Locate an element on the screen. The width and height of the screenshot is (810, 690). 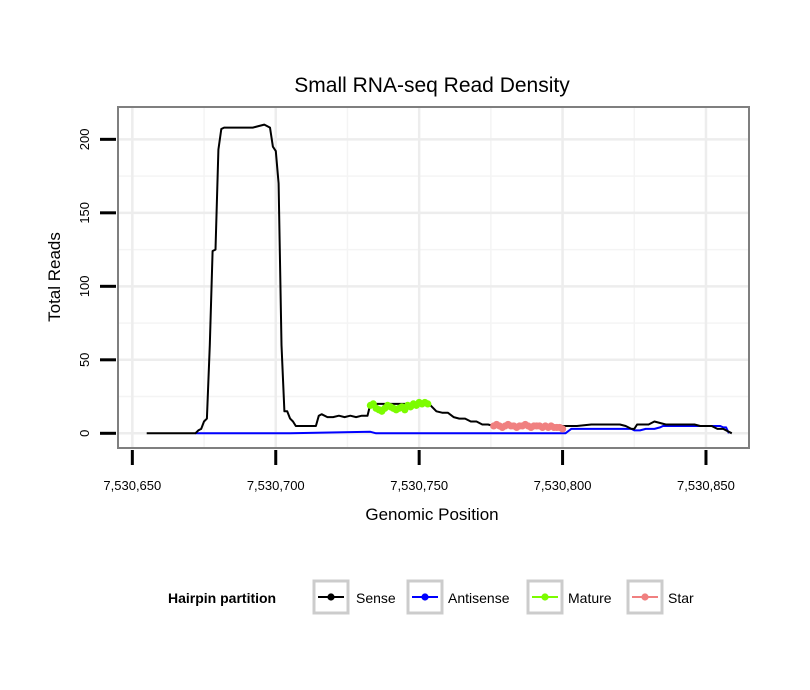
legend-point-star is located at coordinates (645, 597).